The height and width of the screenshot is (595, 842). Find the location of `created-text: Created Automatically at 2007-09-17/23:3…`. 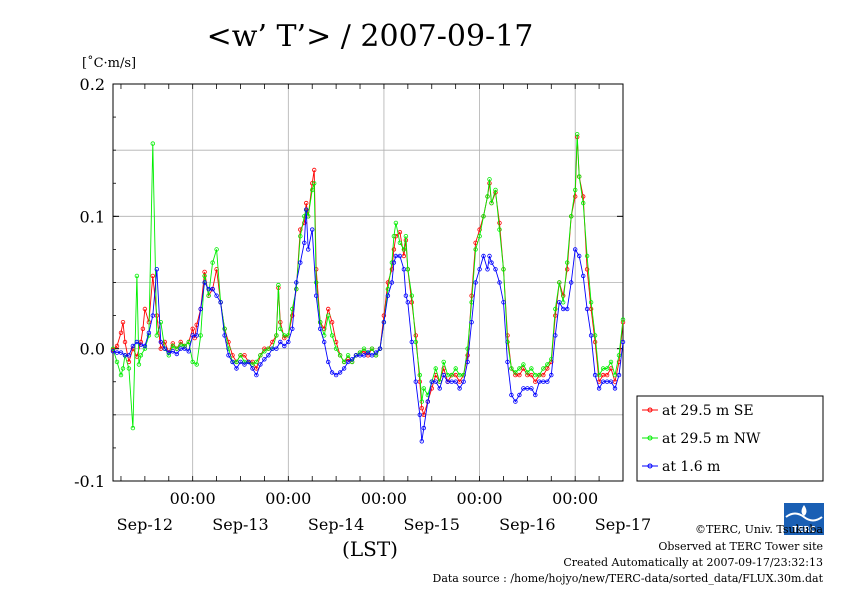

created-text: Created Automatically at 2007-09-17/23:3… is located at coordinates (693, 562).